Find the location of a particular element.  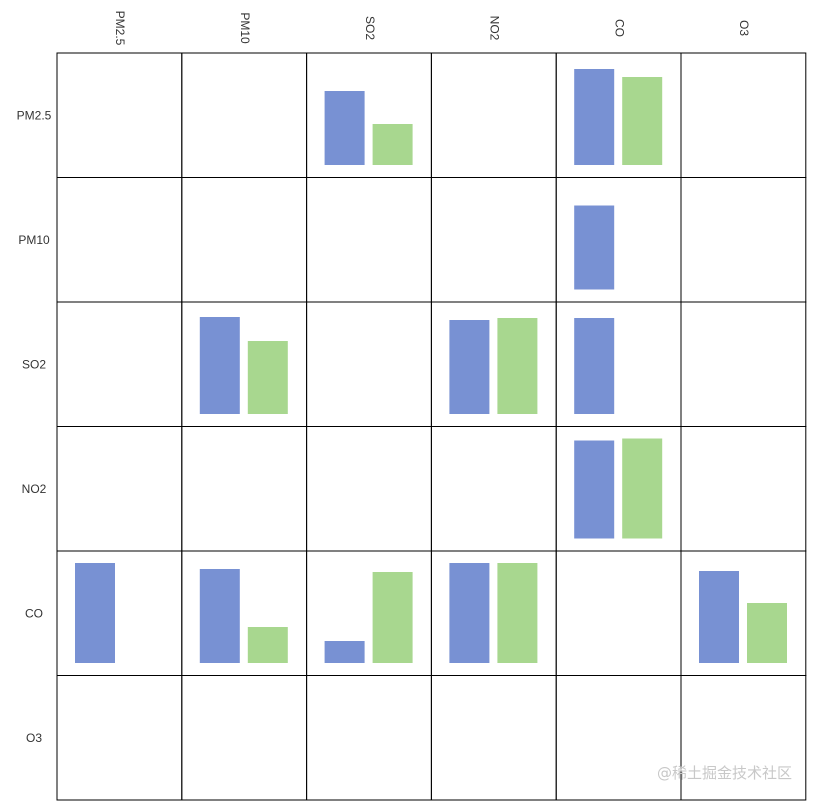

column-label: O3 is located at coordinates (744, 28).